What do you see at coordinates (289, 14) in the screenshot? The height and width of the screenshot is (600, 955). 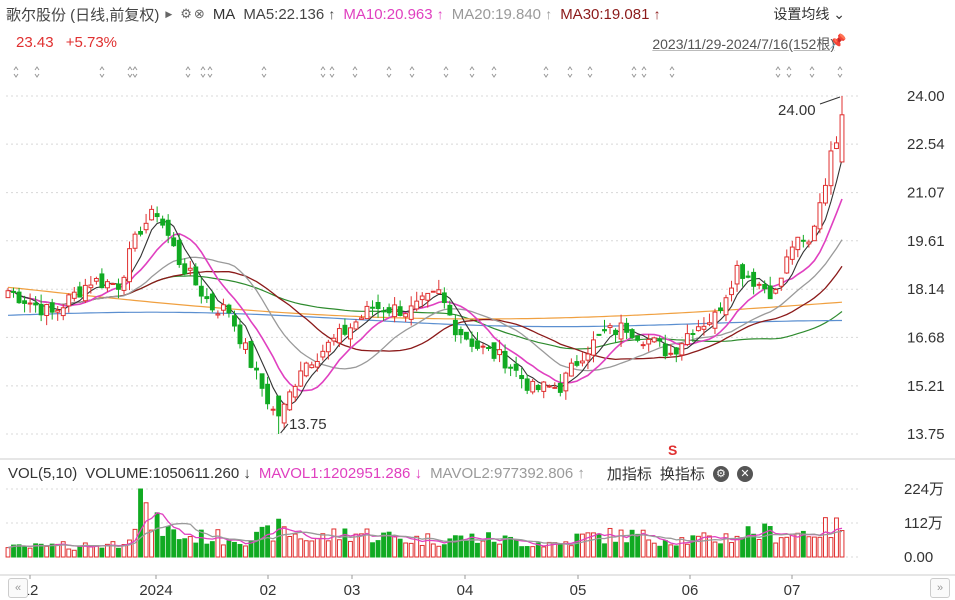 I see `ma5-value: MA5:22.136 ↑` at bounding box center [289, 14].